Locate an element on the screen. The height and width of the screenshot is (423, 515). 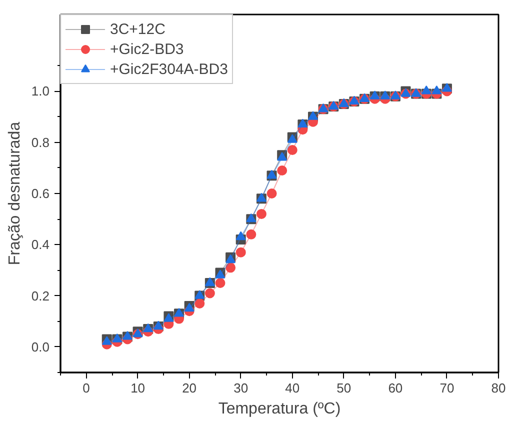
x-tick-label: 30 is located at coordinates (241, 388).